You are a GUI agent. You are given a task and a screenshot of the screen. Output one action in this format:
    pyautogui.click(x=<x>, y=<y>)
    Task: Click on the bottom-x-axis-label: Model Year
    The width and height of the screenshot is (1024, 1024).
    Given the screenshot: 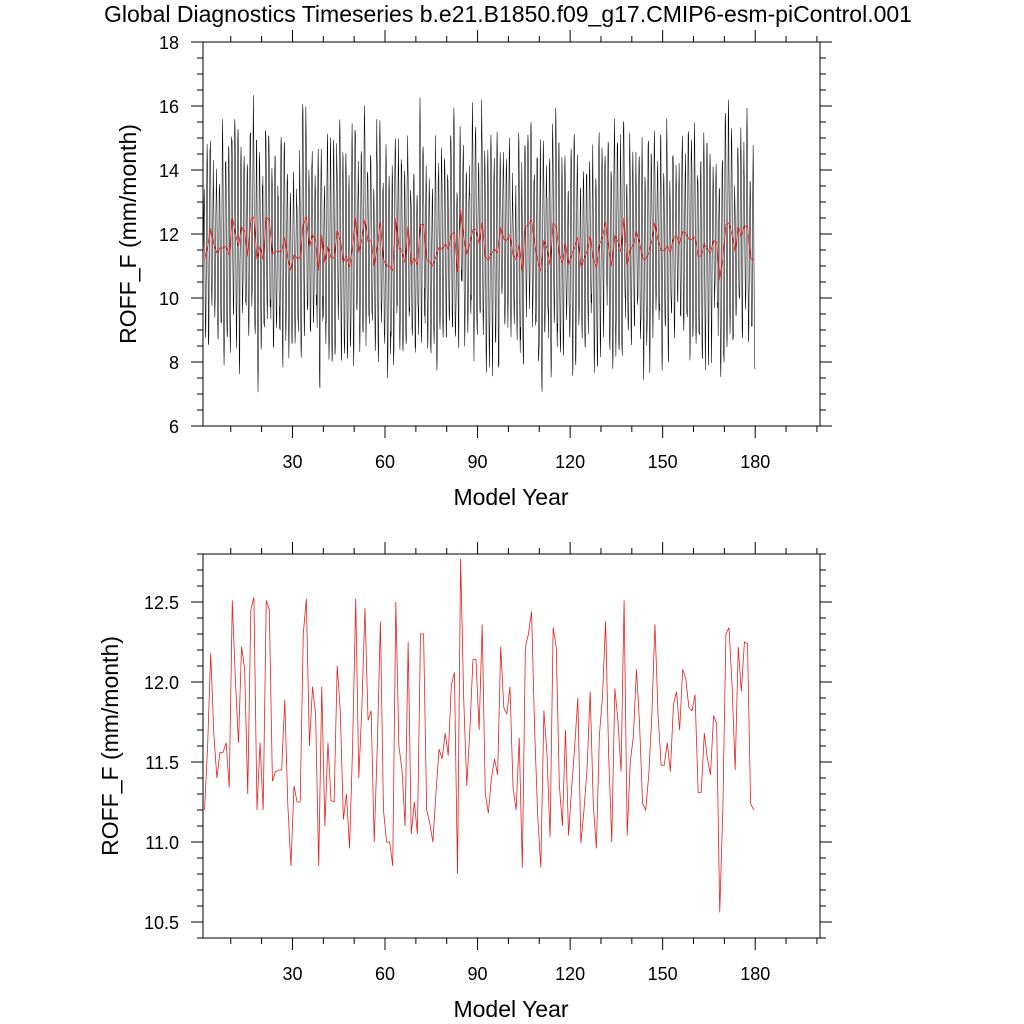 What is the action you would take?
    pyautogui.click(x=510, y=1009)
    